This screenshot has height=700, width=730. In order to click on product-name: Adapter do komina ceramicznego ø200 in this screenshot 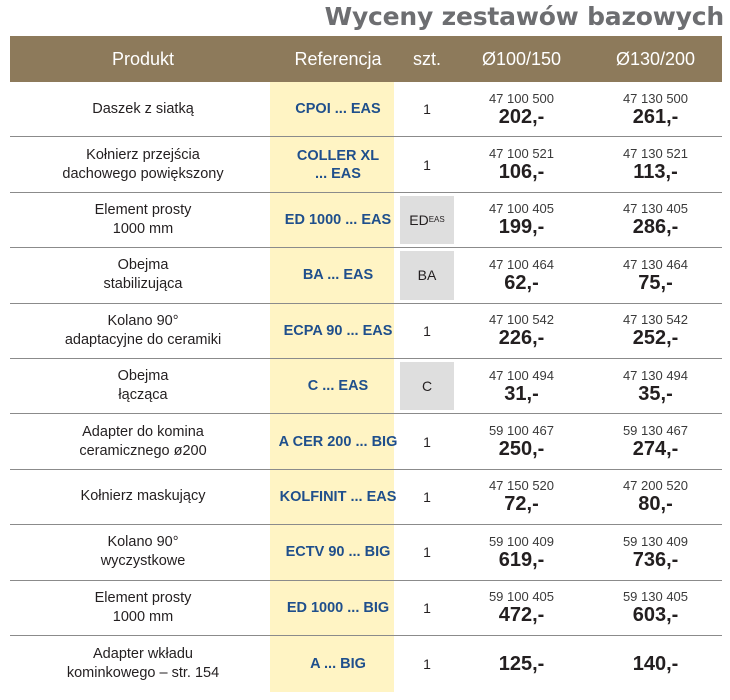, I will do `click(143, 441)`.